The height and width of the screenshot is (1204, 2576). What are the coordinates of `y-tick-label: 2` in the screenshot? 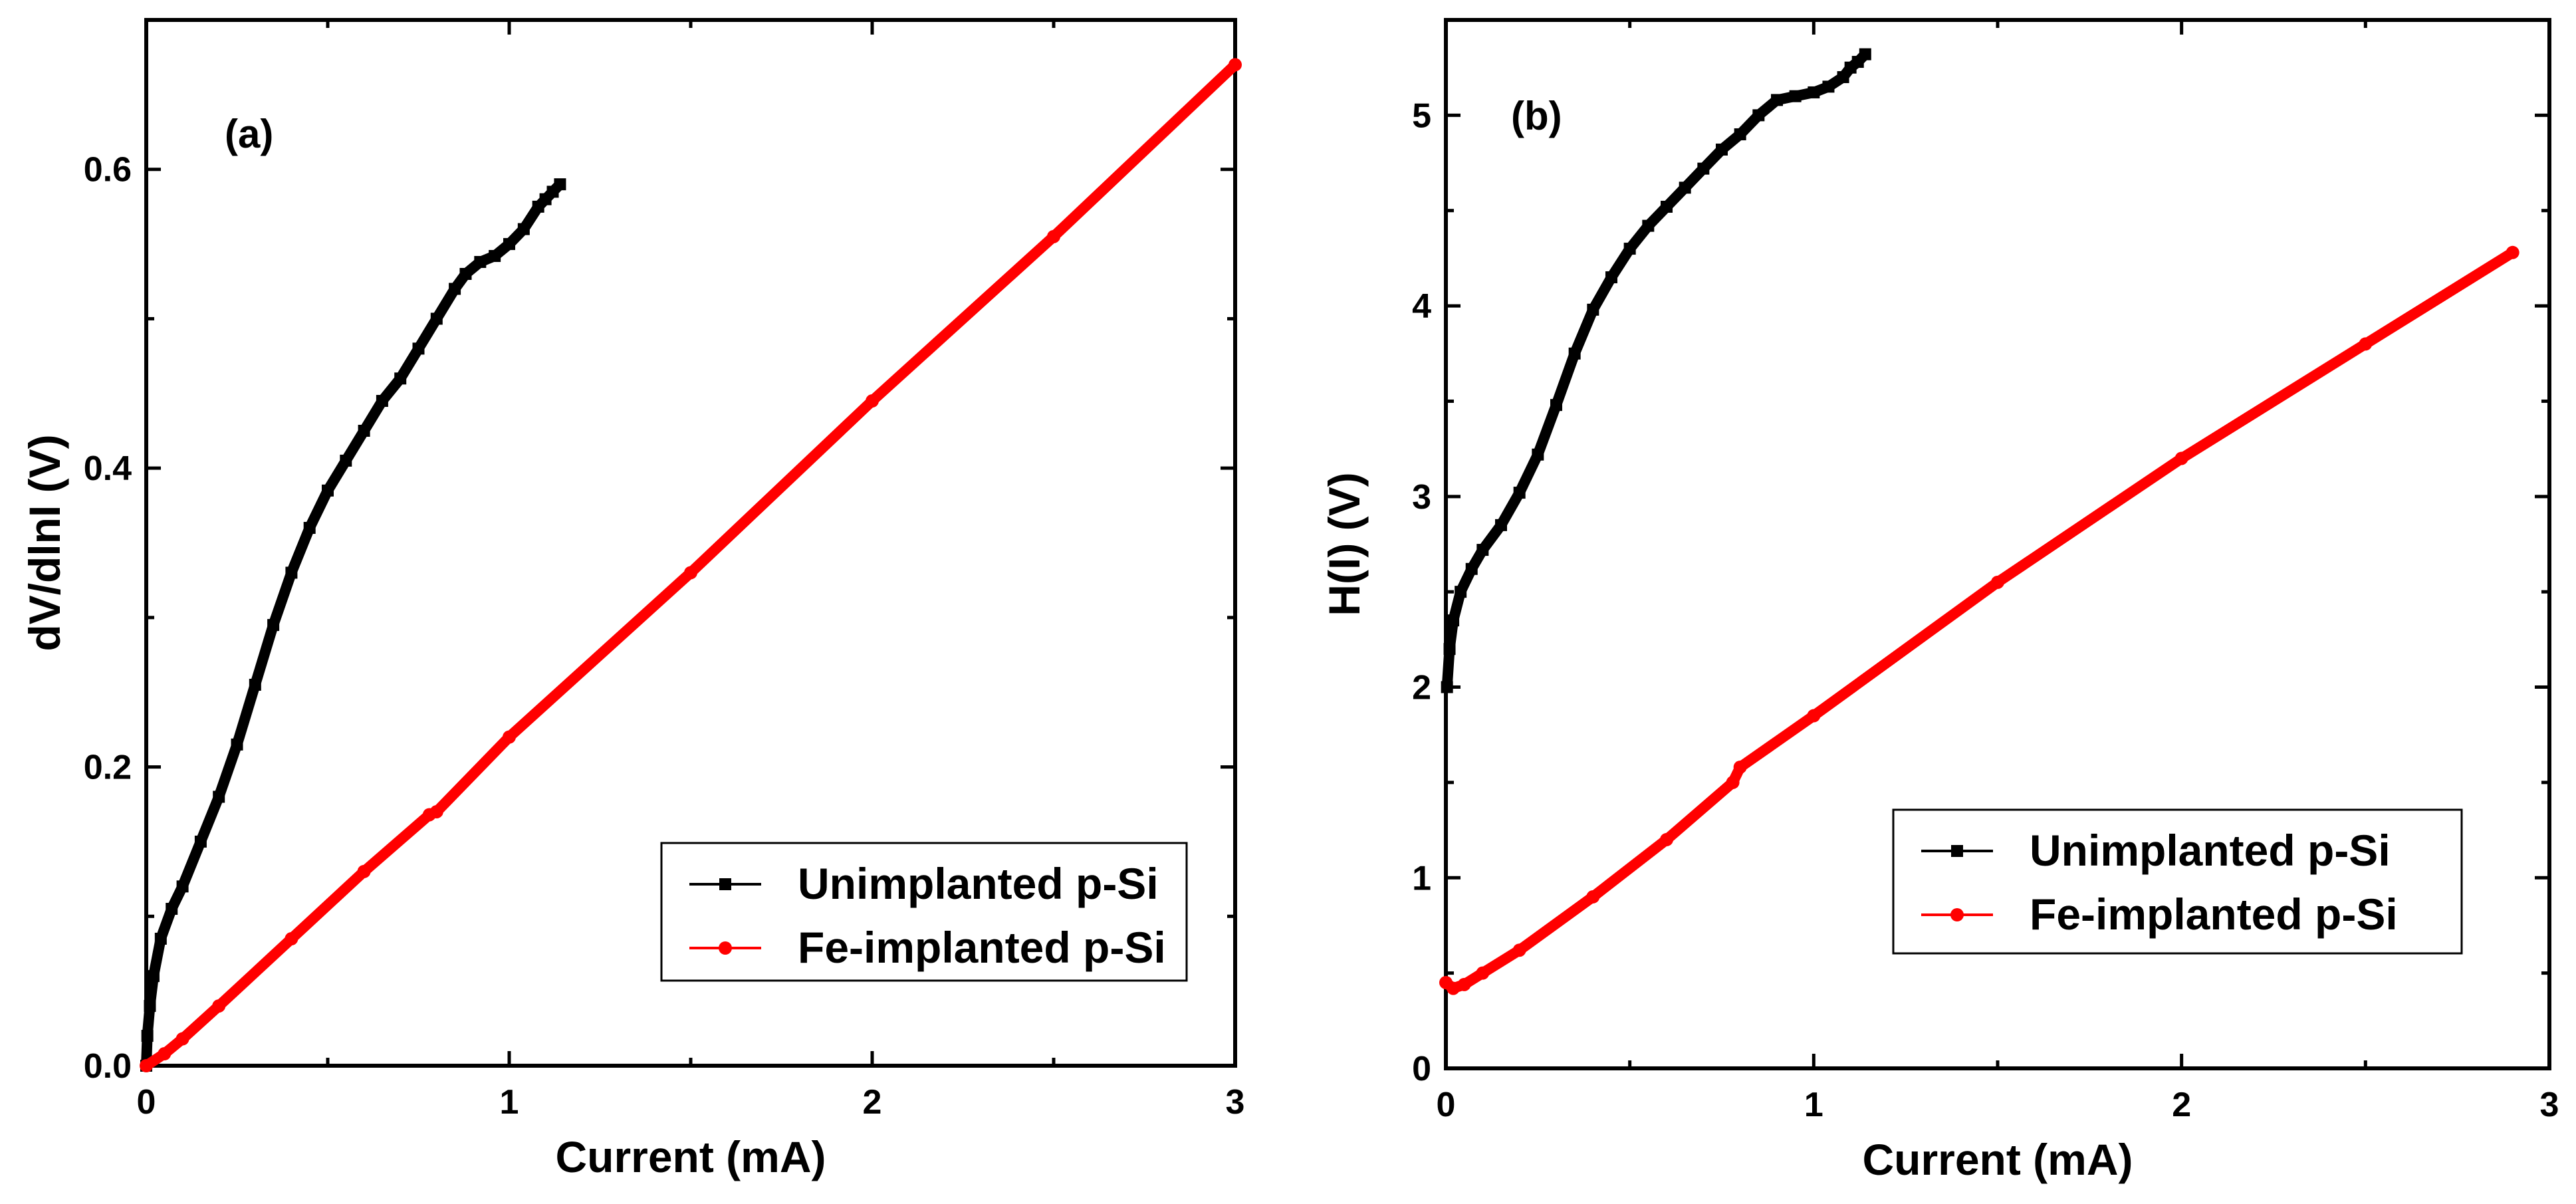 It's located at (1421, 688).